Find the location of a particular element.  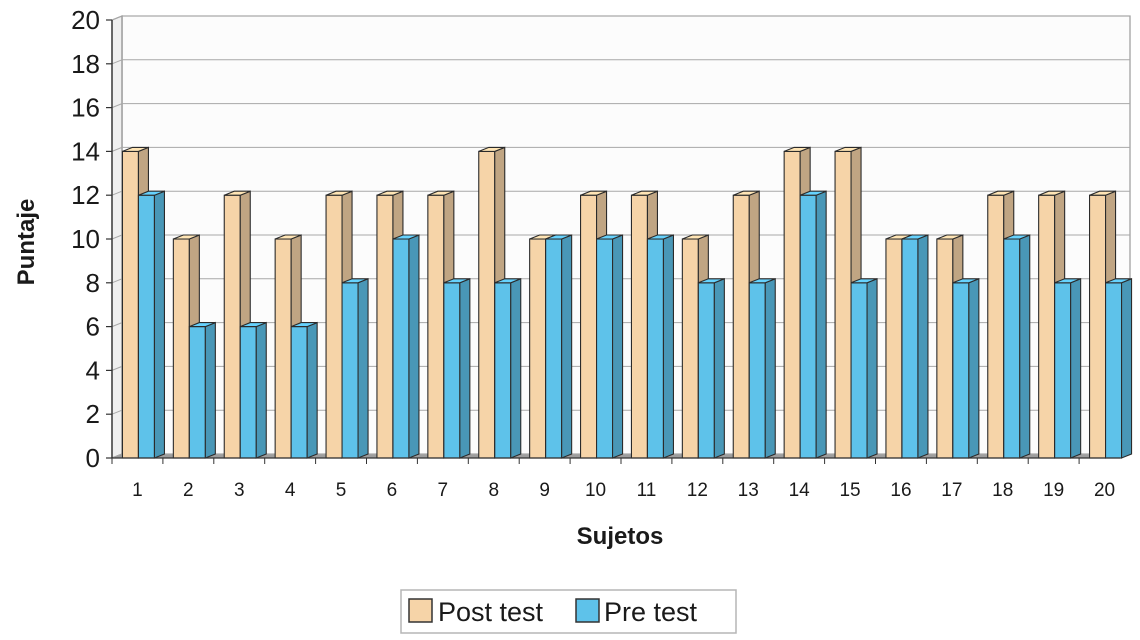

legend-box is located at coordinates (568, 611).